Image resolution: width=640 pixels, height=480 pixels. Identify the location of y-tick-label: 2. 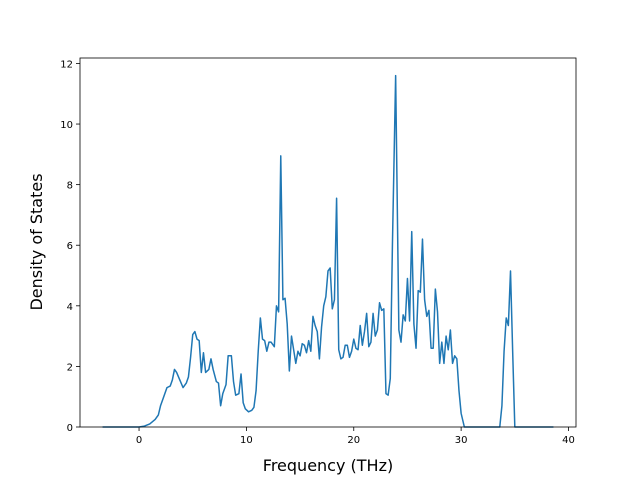
(70, 367).